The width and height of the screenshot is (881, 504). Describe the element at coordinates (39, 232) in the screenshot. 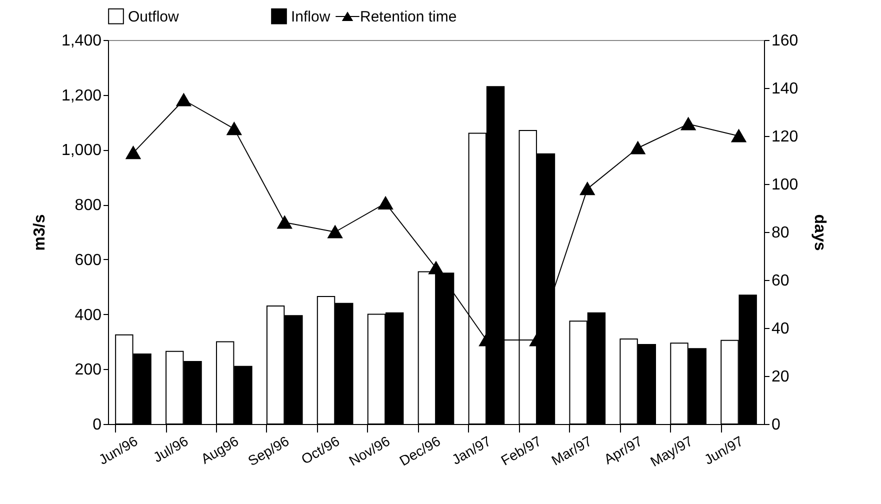

I see `y-axis-title: m3/s` at that location.